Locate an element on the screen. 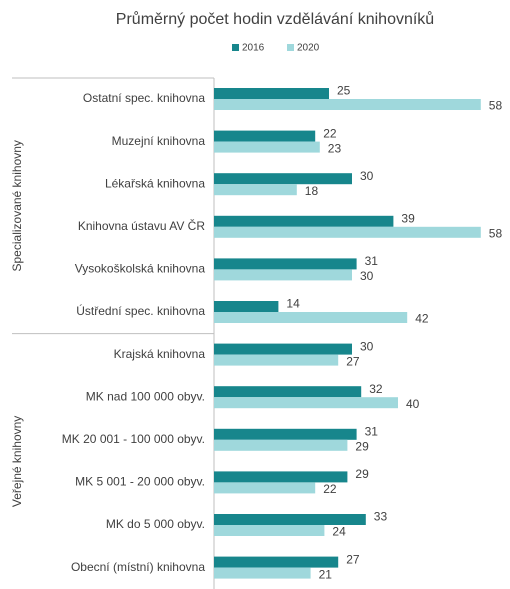  category-label: Krajská knihovna is located at coordinates (160, 354).